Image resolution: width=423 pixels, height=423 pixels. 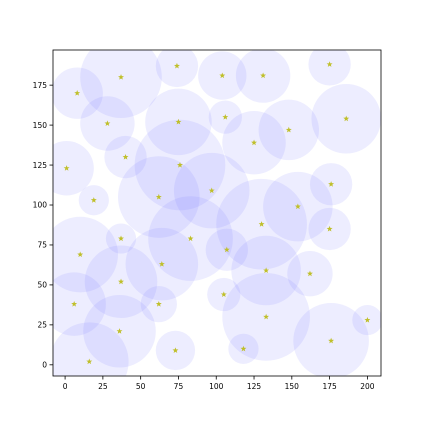 What do you see at coordinates (42, 325) in the screenshot?
I see `y-tick-label-25: 25` at bounding box center [42, 325].